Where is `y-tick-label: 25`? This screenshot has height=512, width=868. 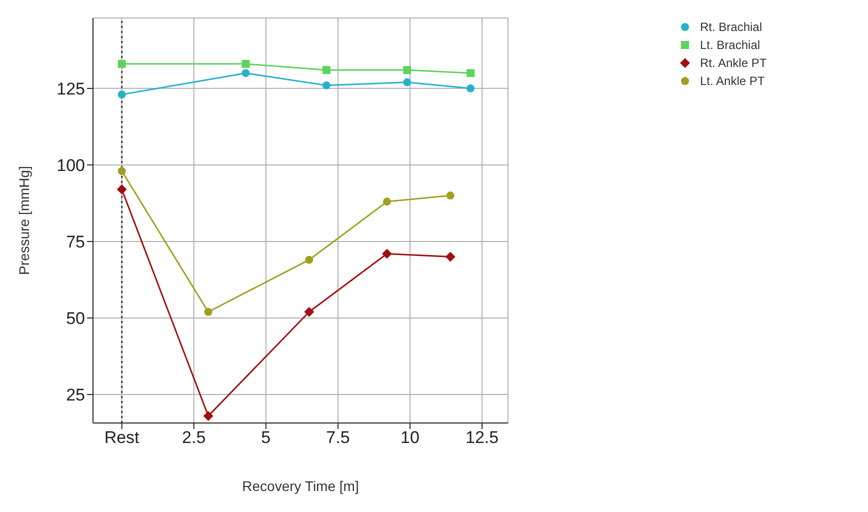 y-tick-label: 25 is located at coordinates (75, 395).